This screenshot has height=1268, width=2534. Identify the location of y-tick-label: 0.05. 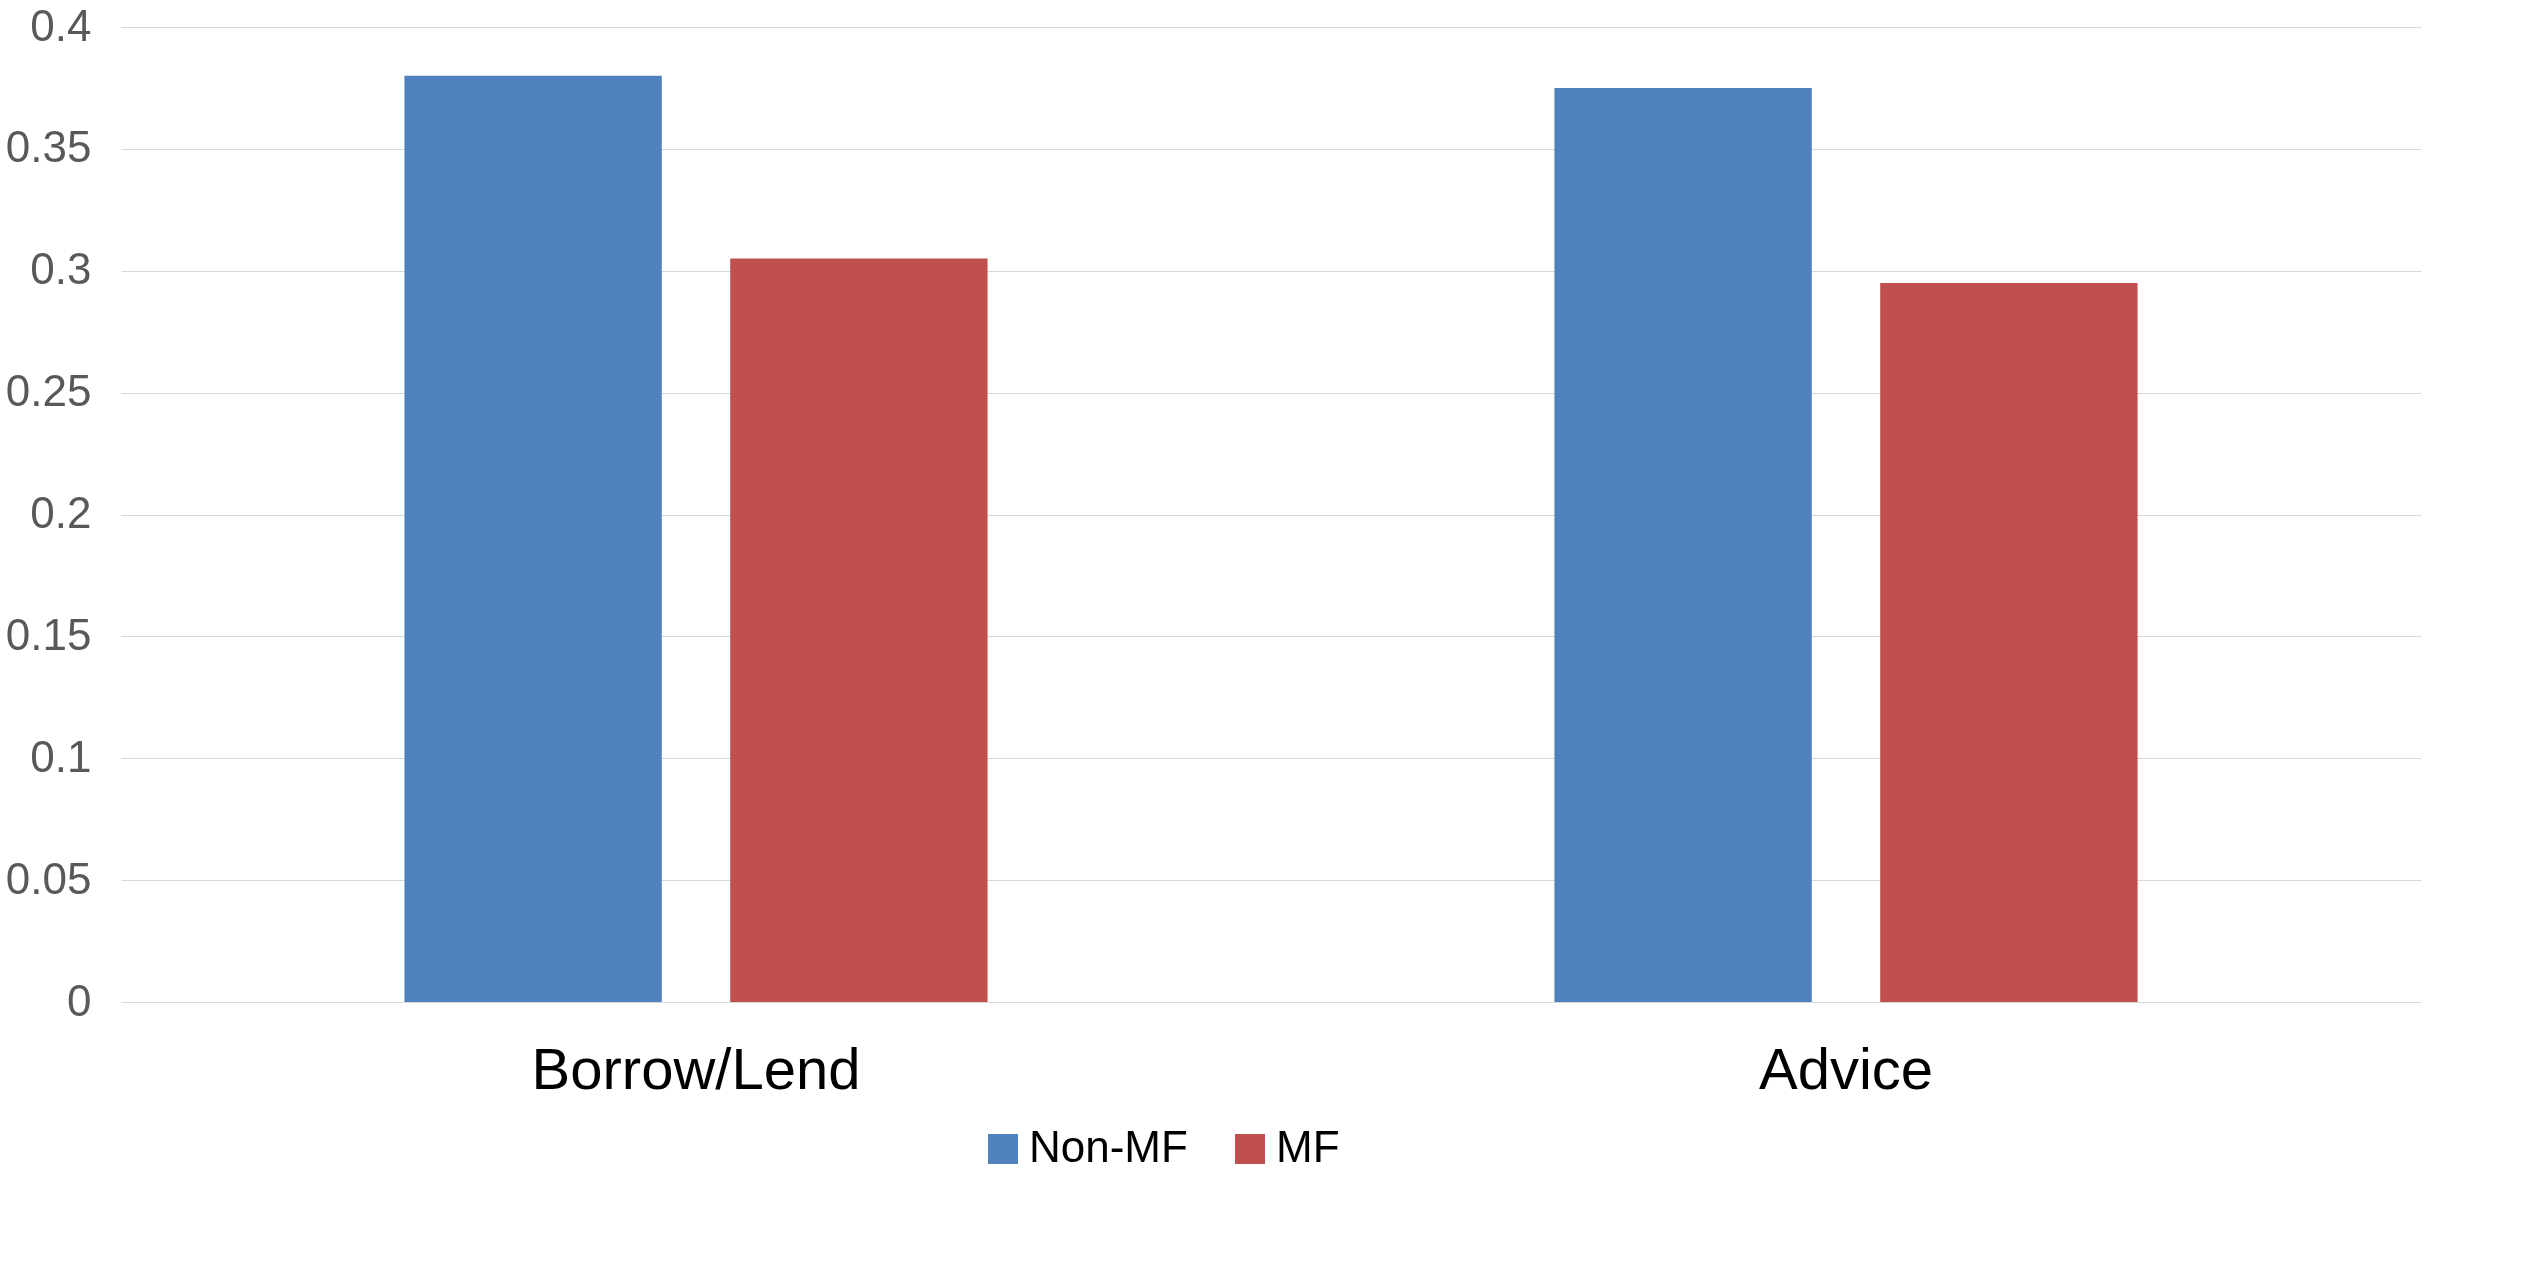
(48, 878).